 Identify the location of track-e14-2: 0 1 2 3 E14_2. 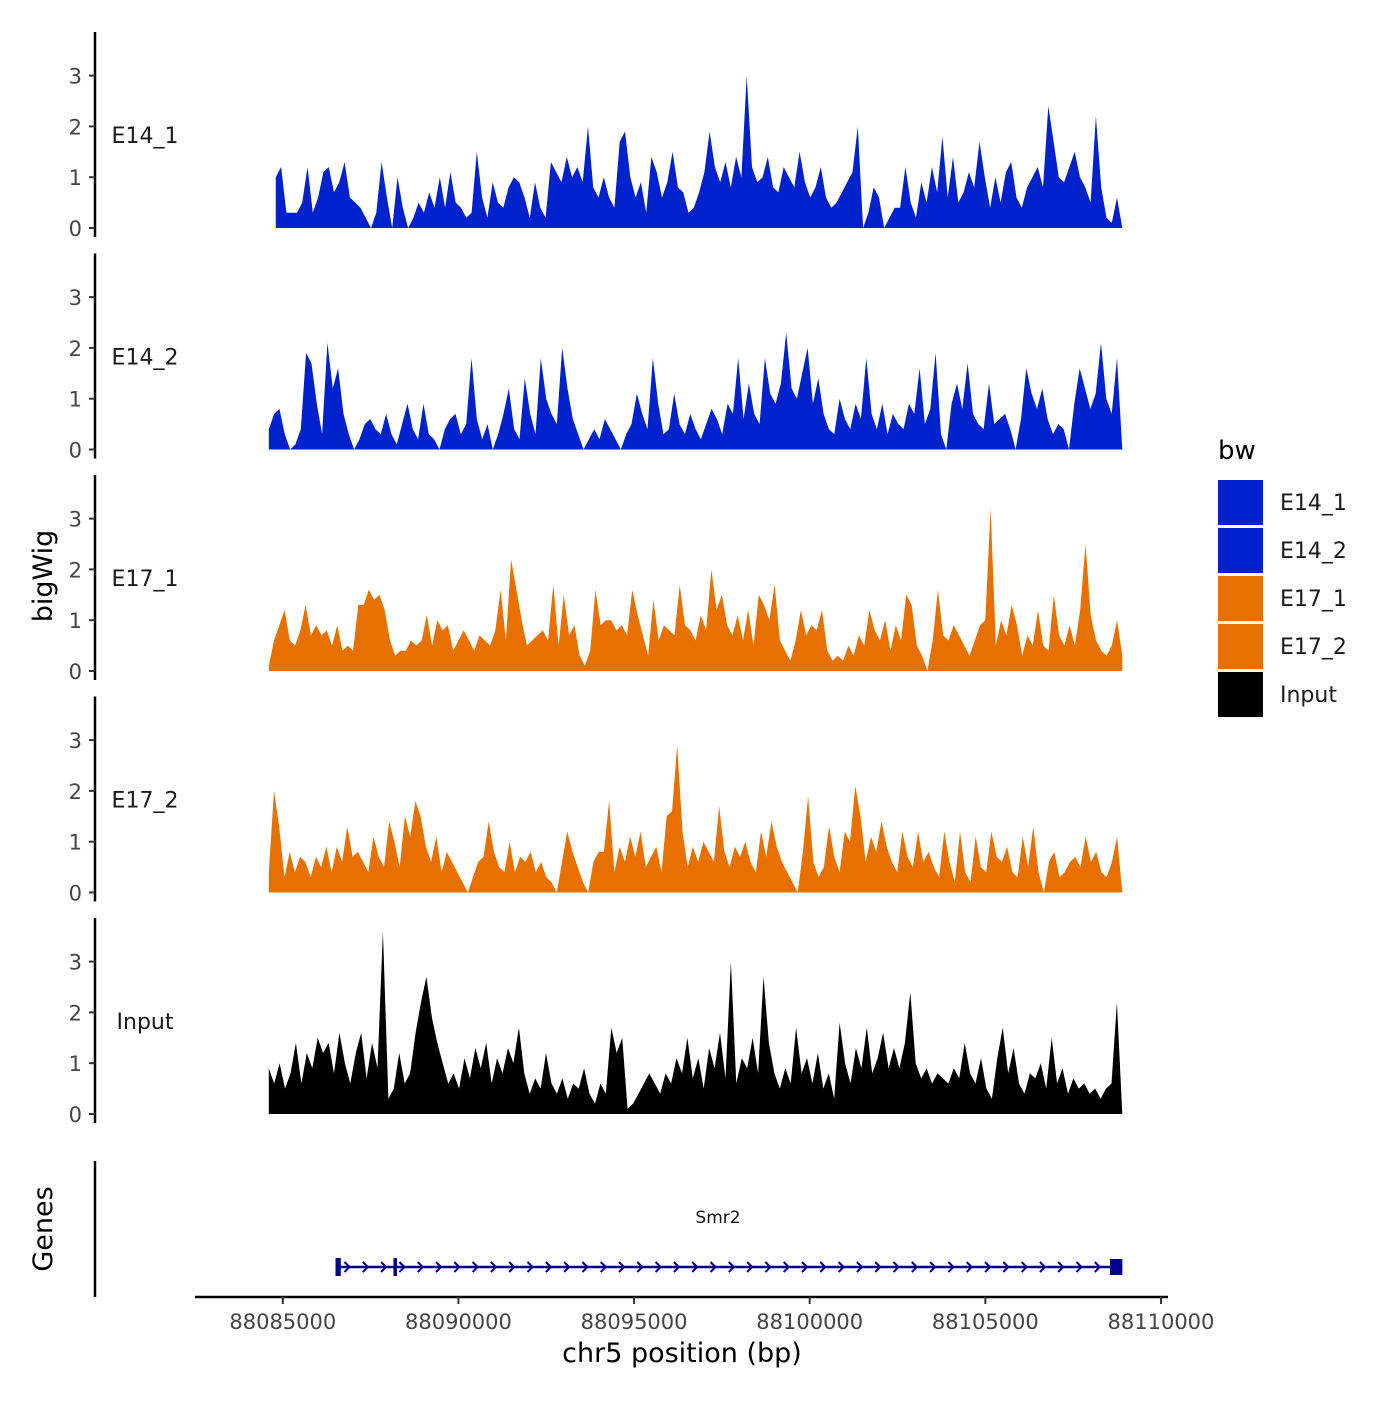
(596, 358).